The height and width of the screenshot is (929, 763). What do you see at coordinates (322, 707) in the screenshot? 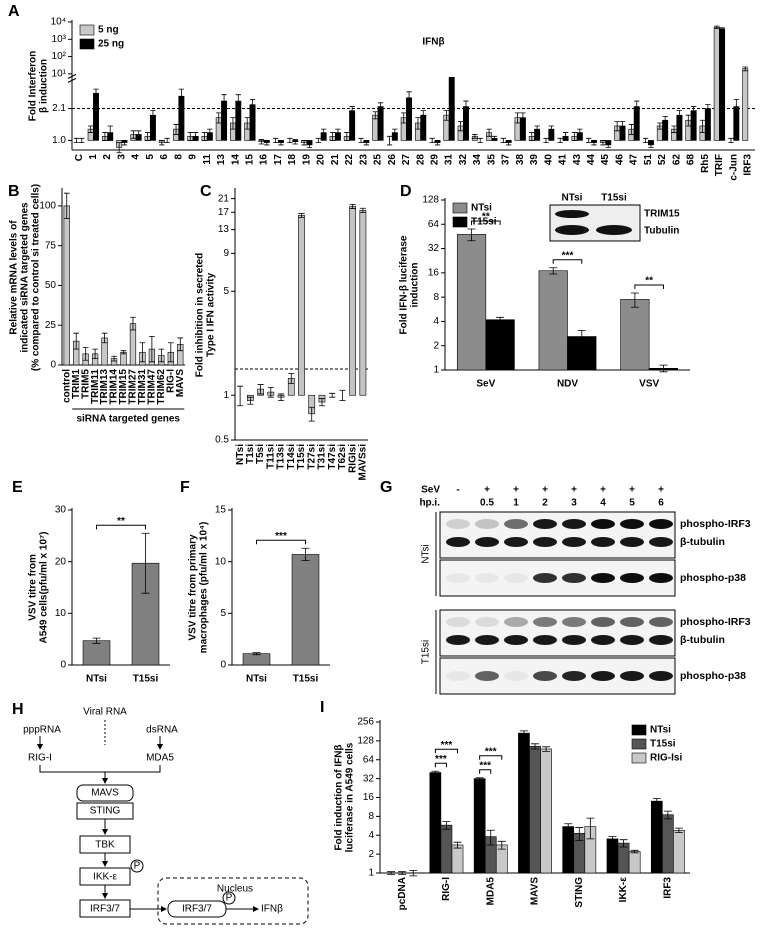
I see `panel-label: I` at bounding box center [322, 707].